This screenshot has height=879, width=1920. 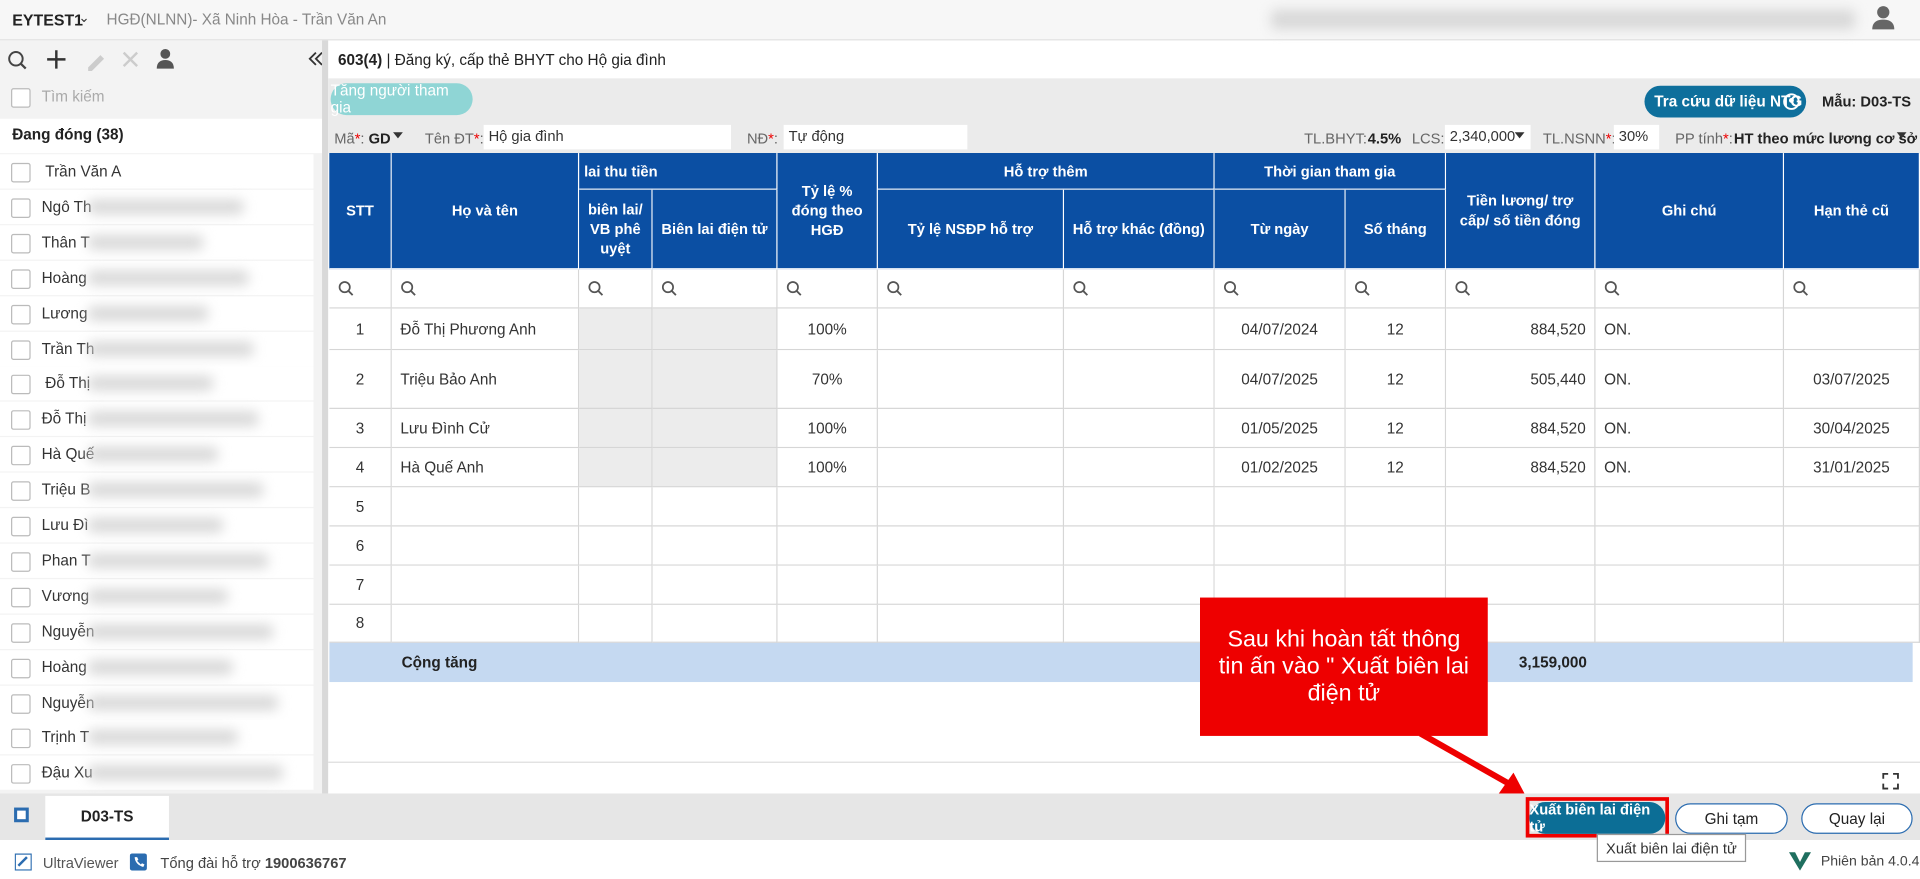 I want to click on column-header: STT, so click(x=360, y=211).